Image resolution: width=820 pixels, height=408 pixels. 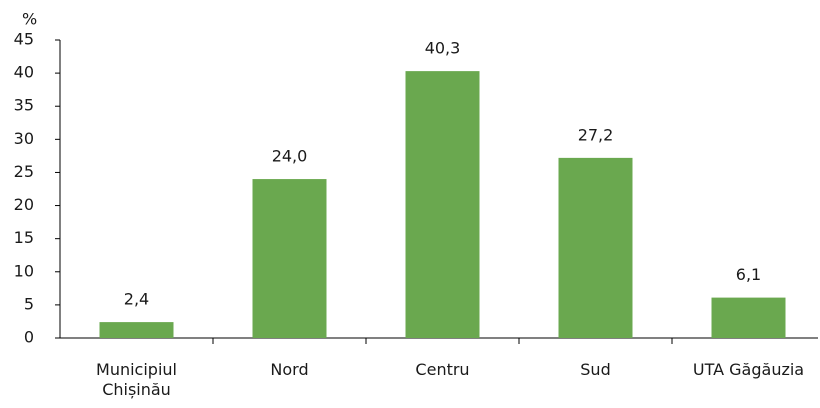 I want to click on x-tick-label: Nord, so click(x=289, y=369).